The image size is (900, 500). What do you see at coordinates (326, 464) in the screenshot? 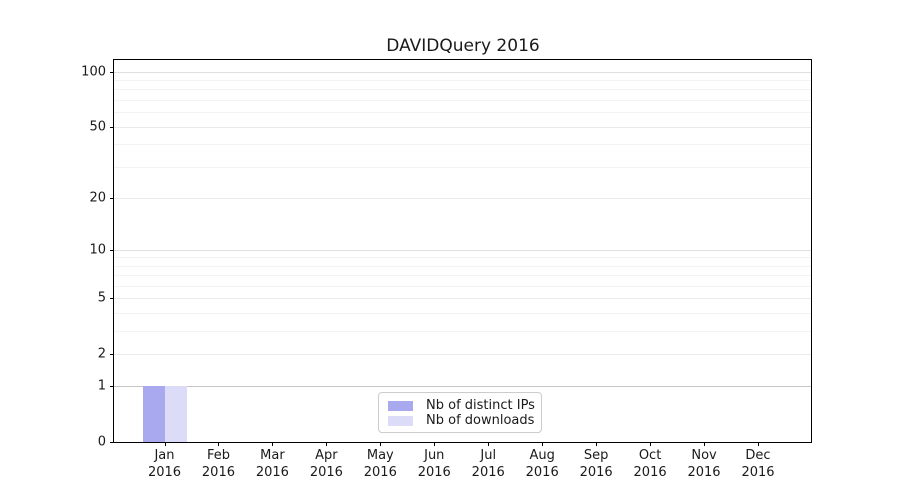
I see `x-tick-label: Apr 2016` at bounding box center [326, 464].